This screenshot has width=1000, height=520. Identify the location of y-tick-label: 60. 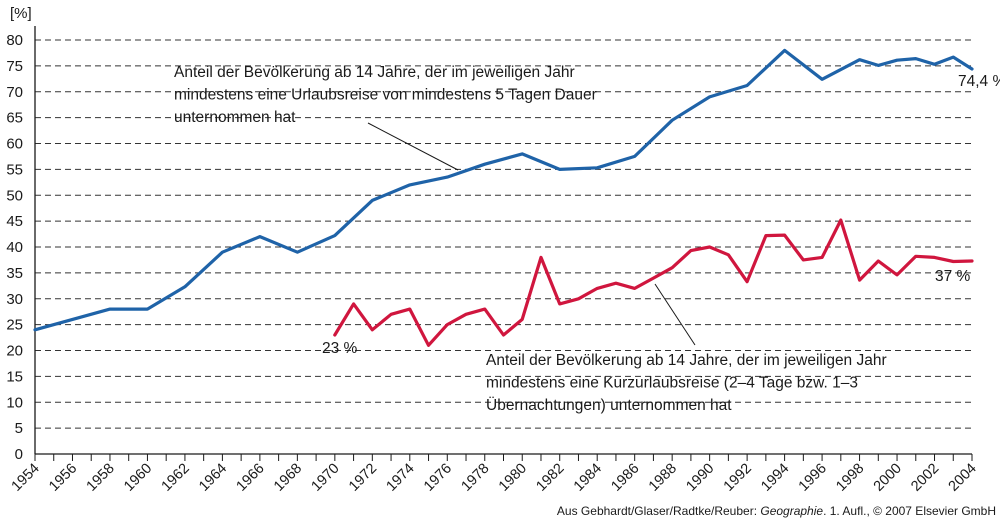
(14, 144).